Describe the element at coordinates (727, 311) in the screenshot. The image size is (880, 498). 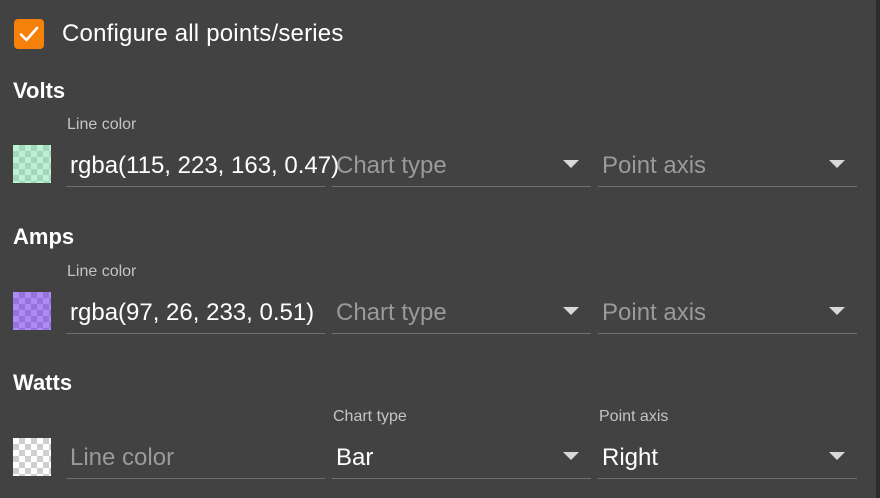
I see `point-axis-select-amps: Point axis` at that location.